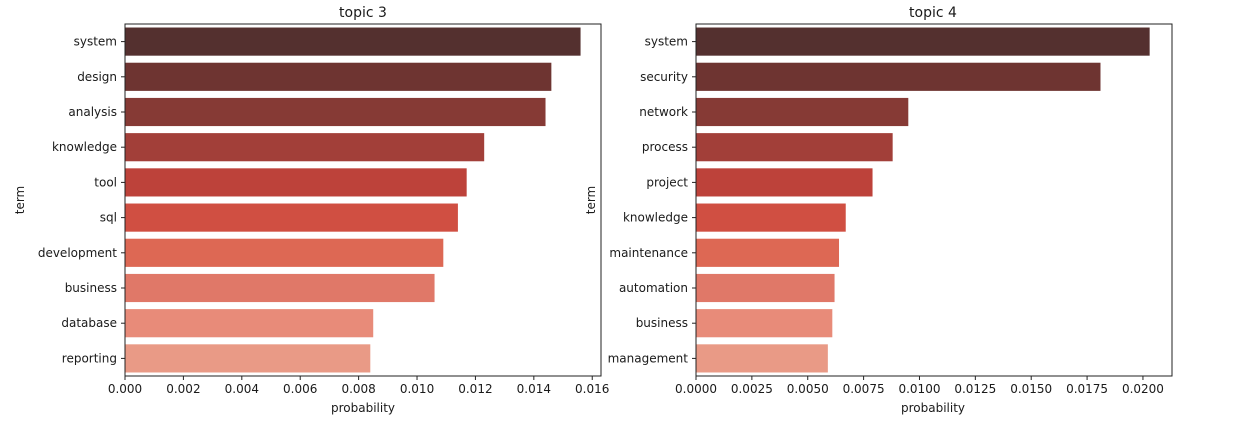 This screenshot has height=423, width=1238. I want to click on bar-management, so click(762, 358).